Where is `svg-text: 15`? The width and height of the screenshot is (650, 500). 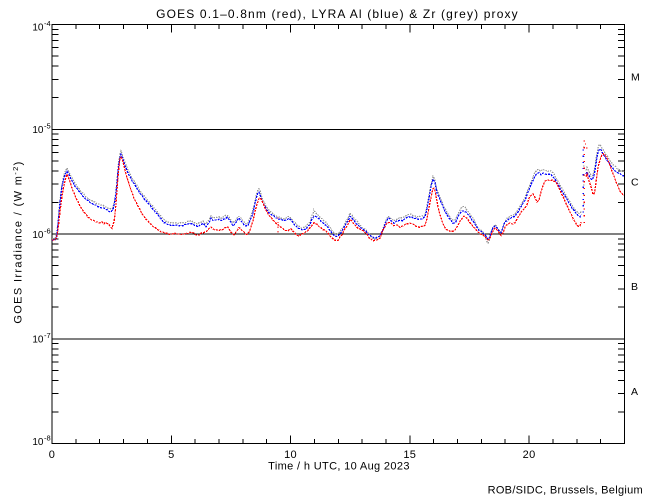
svg-text: 15 is located at coordinates (409, 455).